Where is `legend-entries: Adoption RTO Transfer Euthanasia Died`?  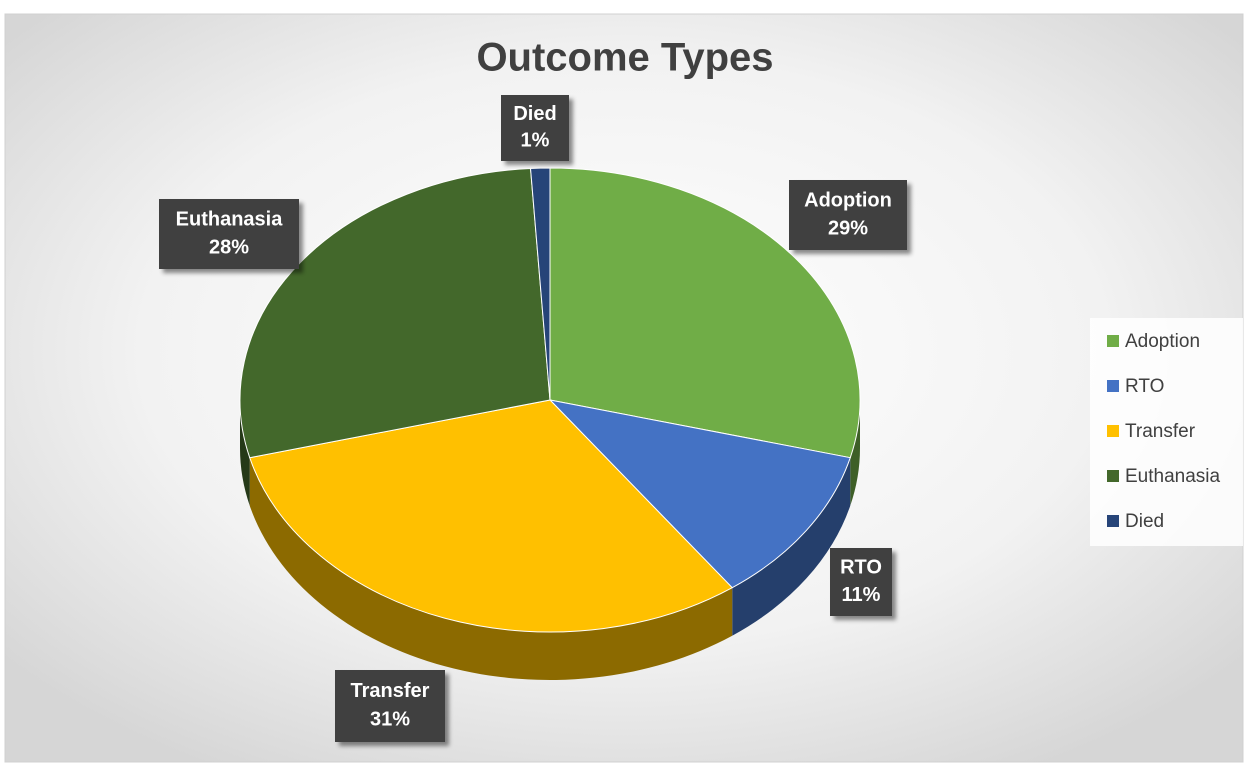 legend-entries: Adoption RTO Transfer Euthanasia Died is located at coordinates (1164, 431).